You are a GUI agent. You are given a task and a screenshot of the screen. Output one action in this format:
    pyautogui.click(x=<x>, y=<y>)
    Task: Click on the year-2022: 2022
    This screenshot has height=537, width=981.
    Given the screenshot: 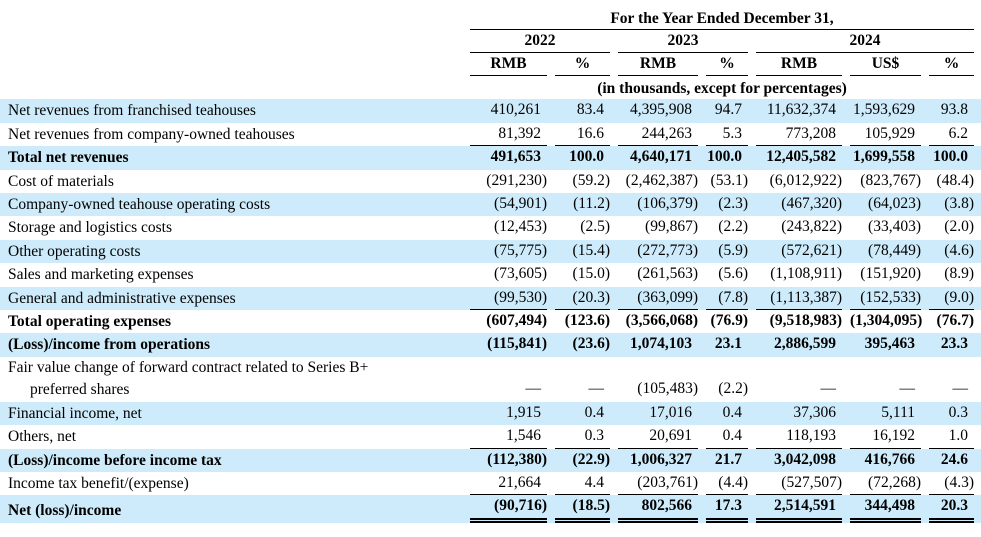 What is the action you would take?
    pyautogui.click(x=540, y=41)
    